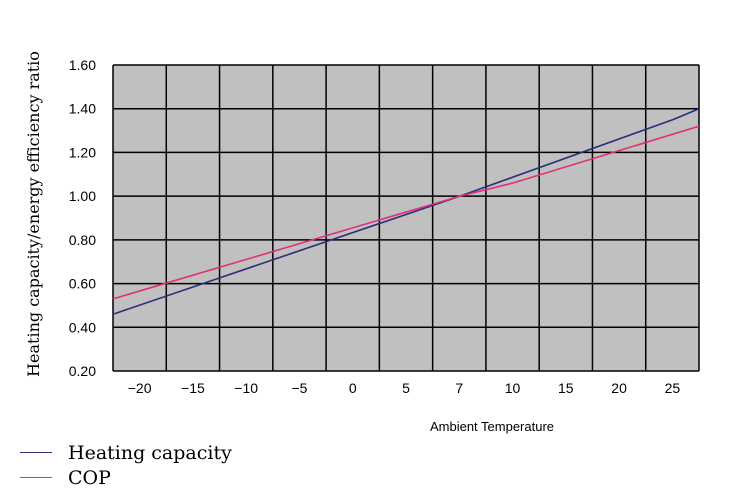 The image size is (730, 493). I want to click on y-axis-ticks: 0.20 0.40 0.60 0.80 1.00 1.20 1.40 1.60, so click(82, 218).